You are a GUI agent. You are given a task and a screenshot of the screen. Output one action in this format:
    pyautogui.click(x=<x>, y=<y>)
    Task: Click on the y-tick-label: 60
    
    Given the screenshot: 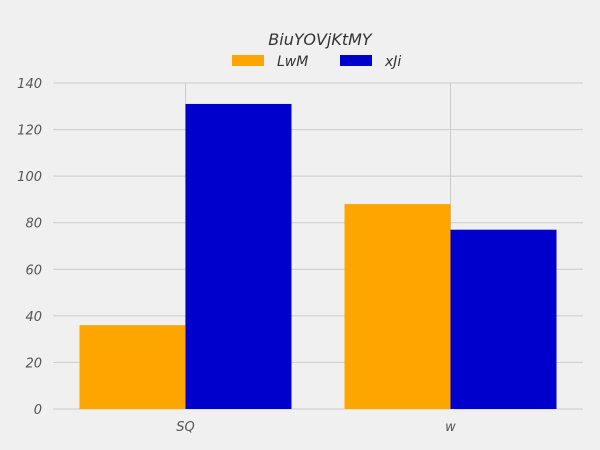 What is the action you would take?
    pyautogui.click(x=33, y=270)
    